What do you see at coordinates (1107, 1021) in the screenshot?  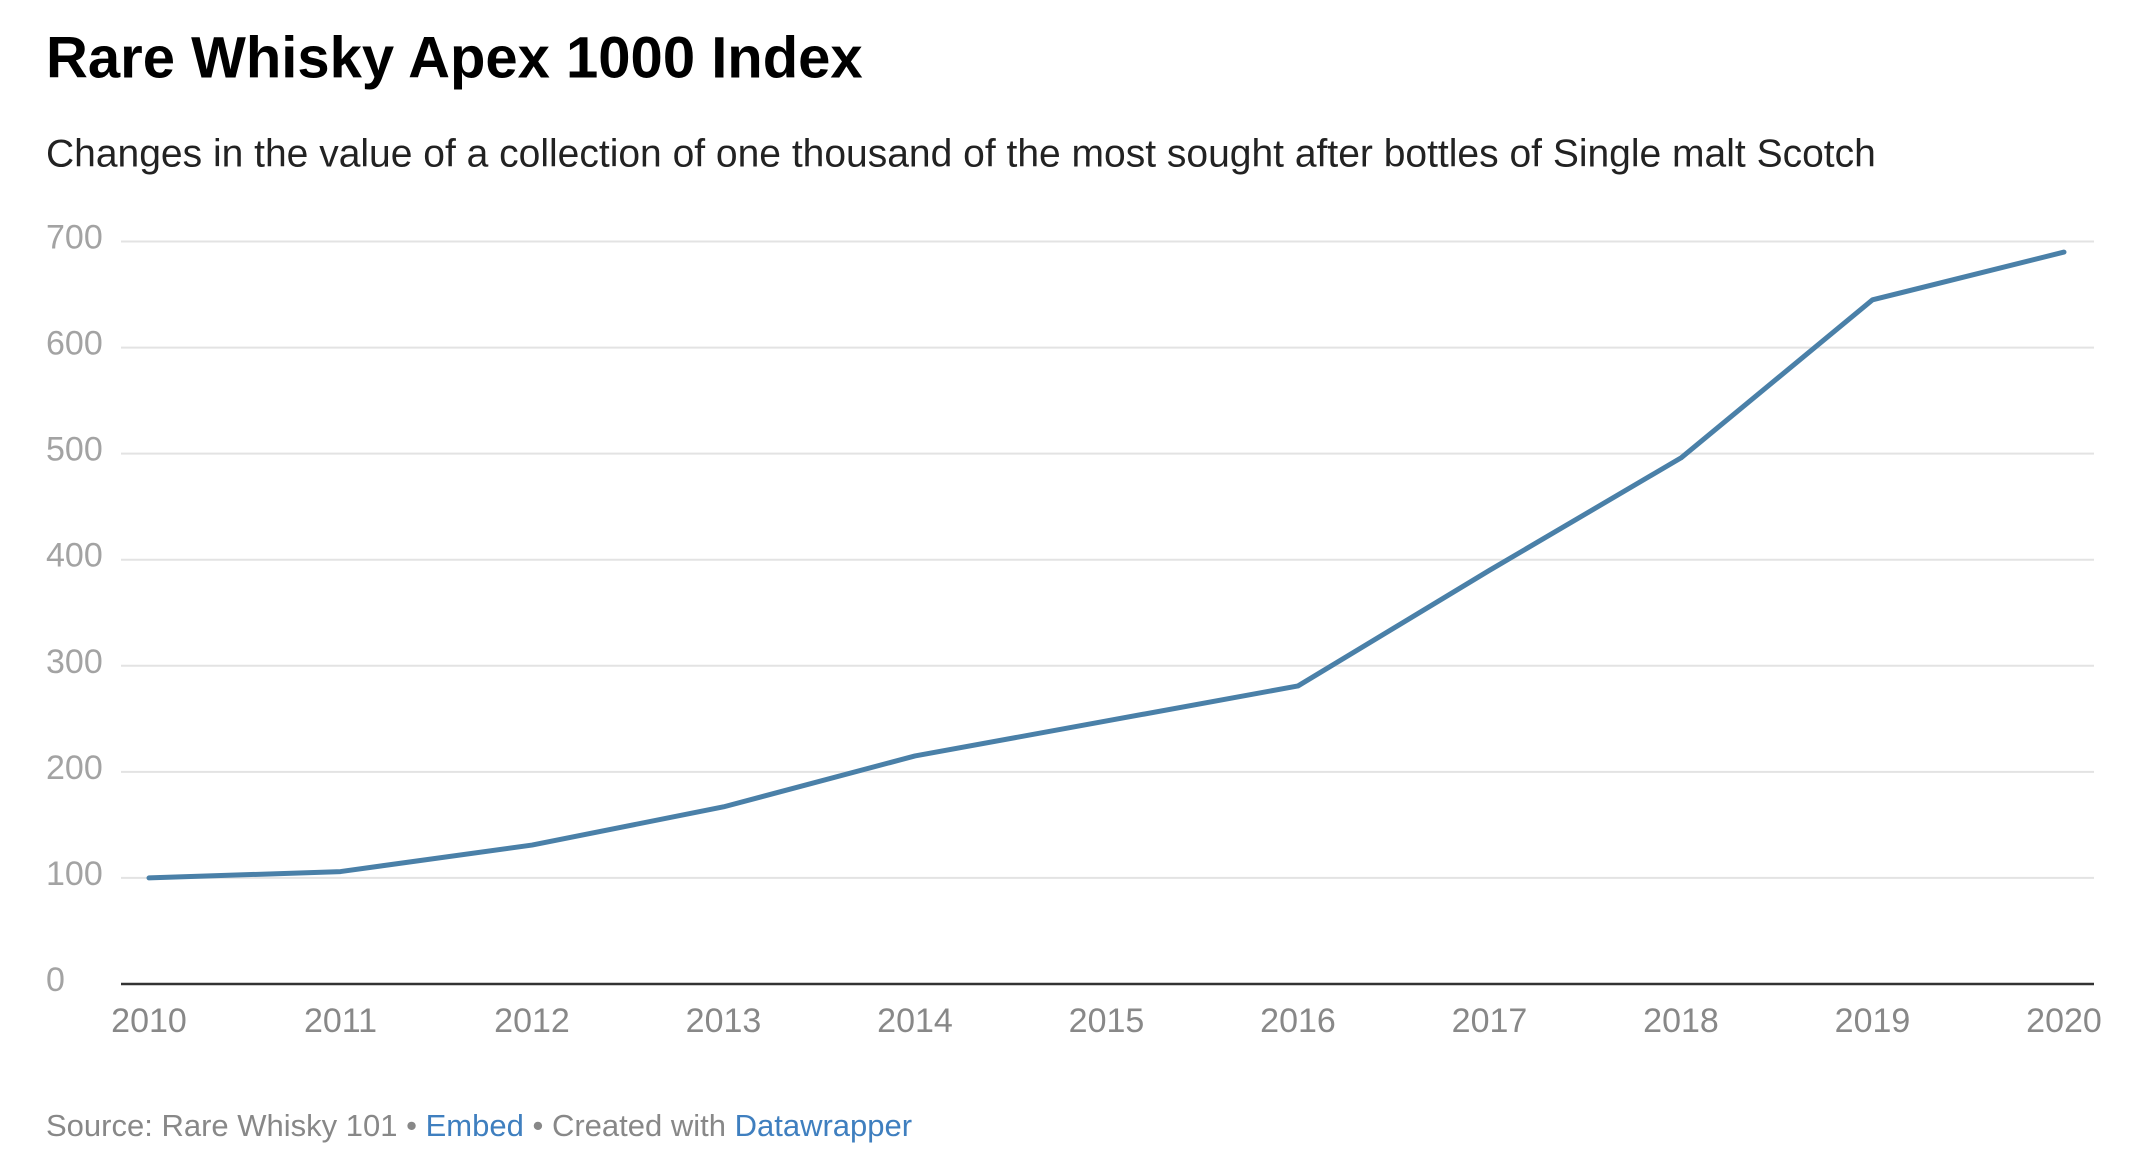 I see `x-tick-label: 2015` at bounding box center [1107, 1021].